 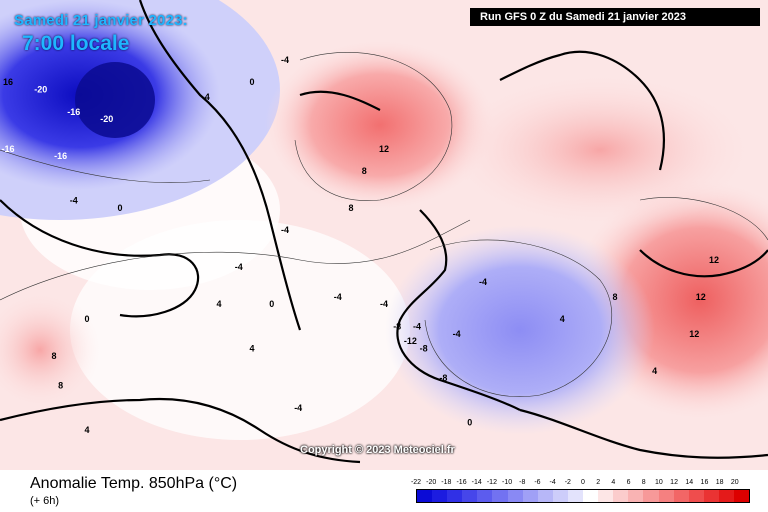 I want to click on color-scale-tick: -20, so click(x=431, y=482).